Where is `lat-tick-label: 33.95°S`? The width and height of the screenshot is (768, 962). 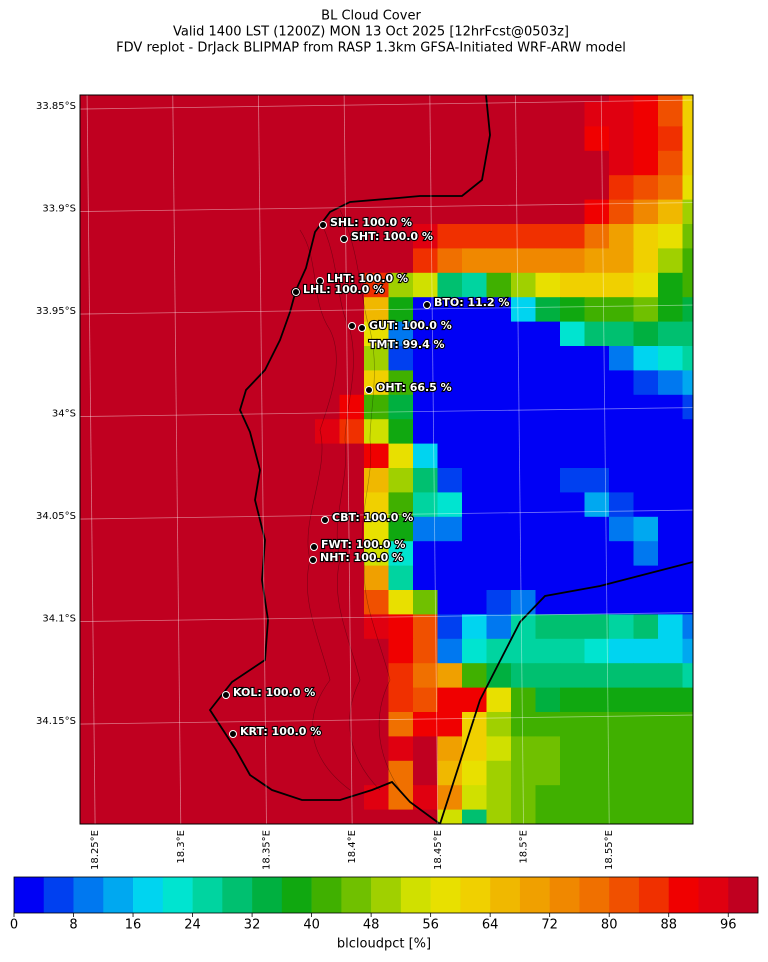 lat-tick-label: 33.95°S is located at coordinates (56, 311).